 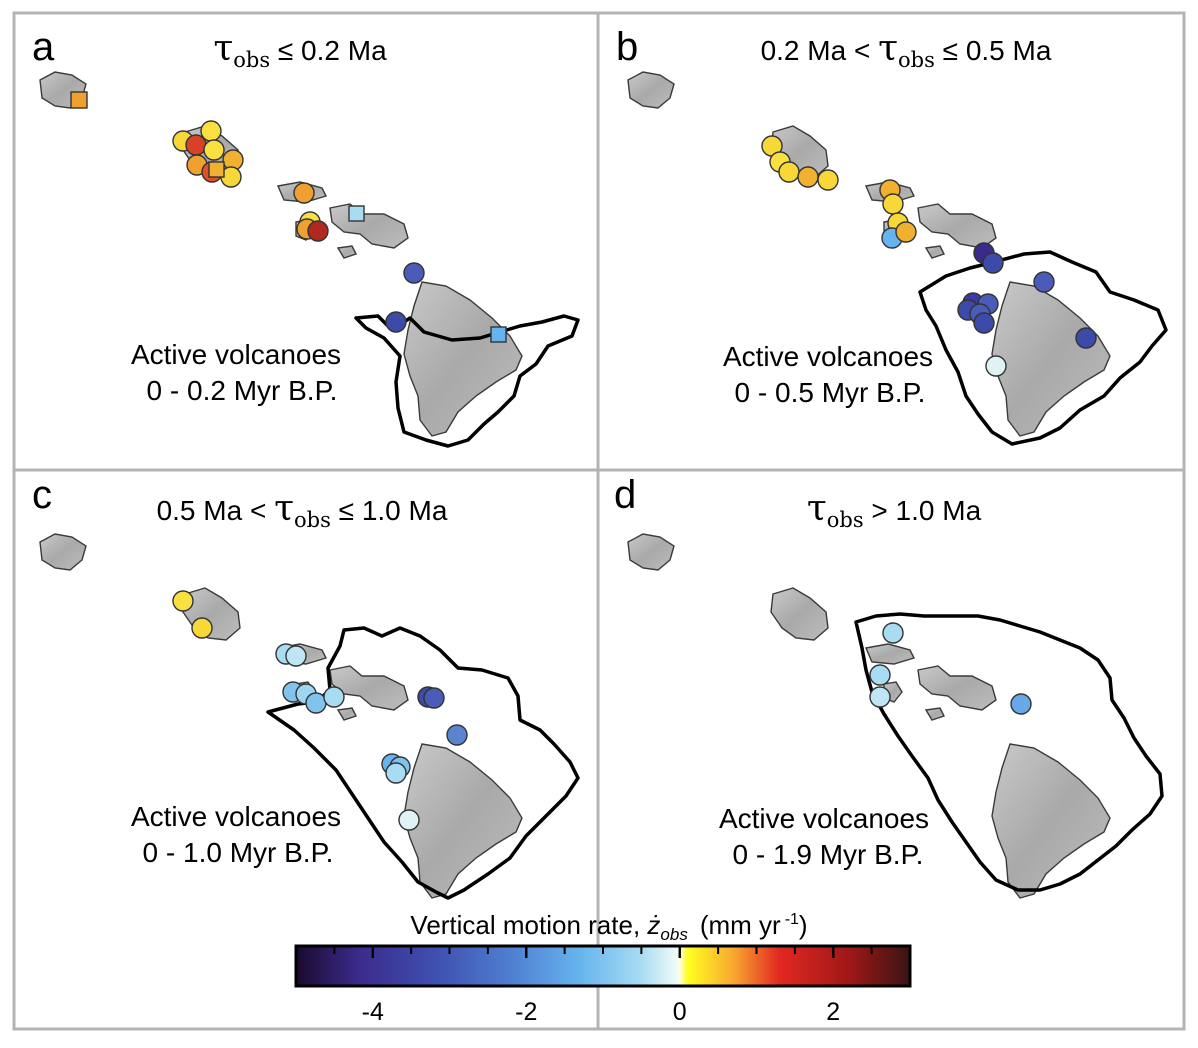 I want to click on panel-a-title: τobs ≤ 0.2 Ma, so click(x=300, y=50).